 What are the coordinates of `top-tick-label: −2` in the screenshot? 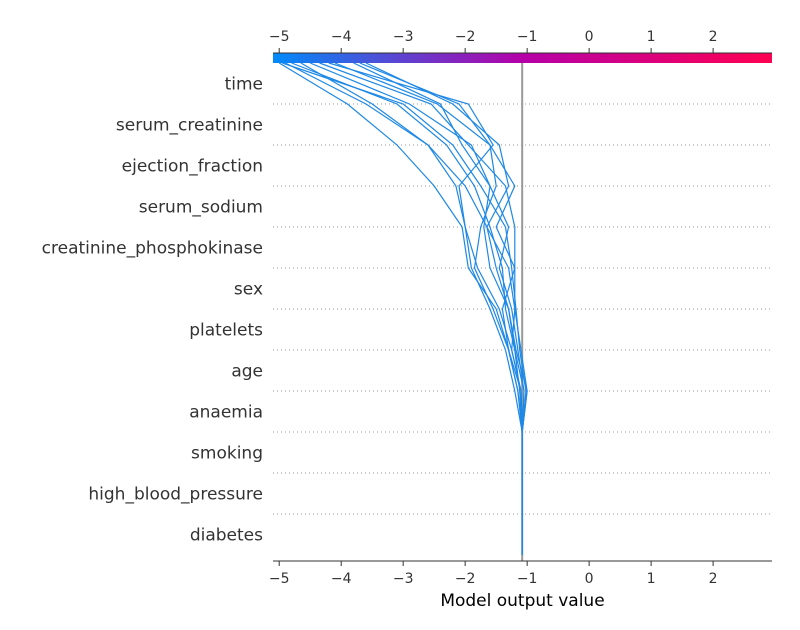 It's located at (465, 37).